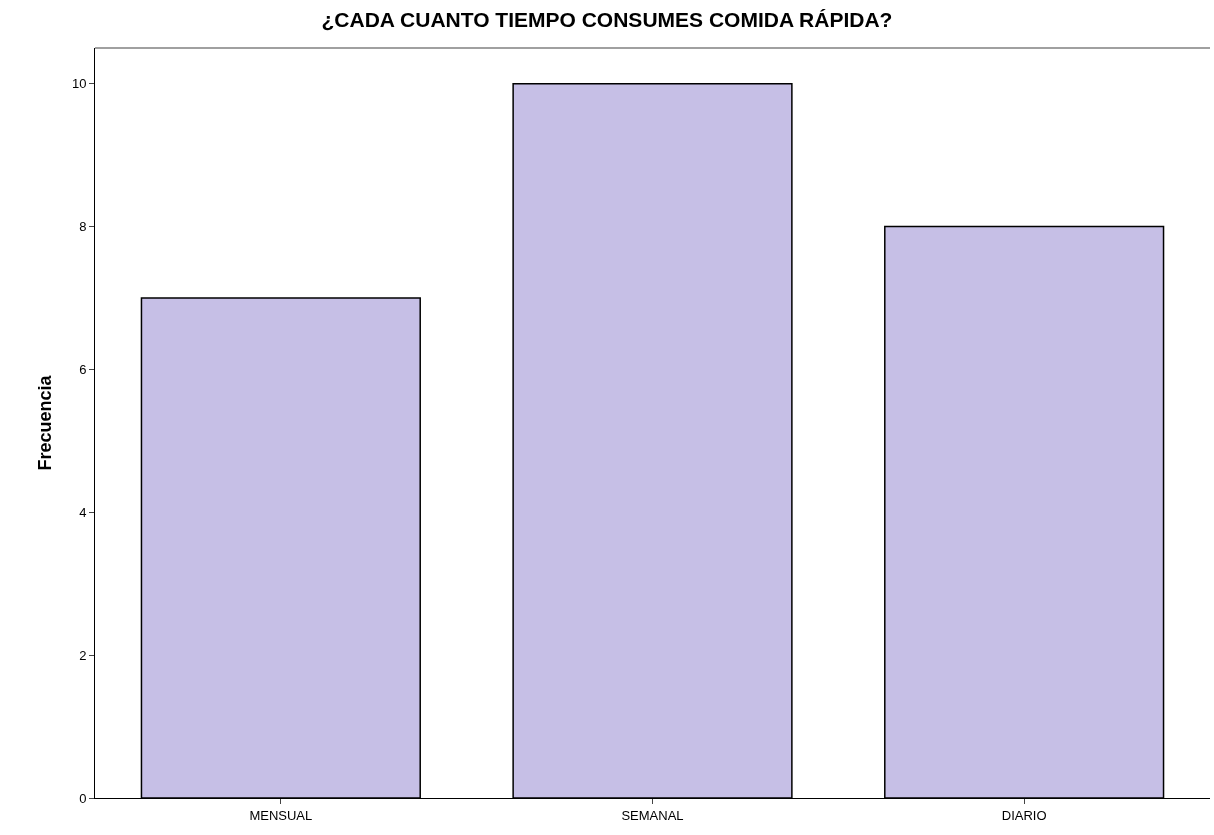  Describe the element at coordinates (1024, 815) in the screenshot. I see `x-tick-label: DIARIO` at that location.